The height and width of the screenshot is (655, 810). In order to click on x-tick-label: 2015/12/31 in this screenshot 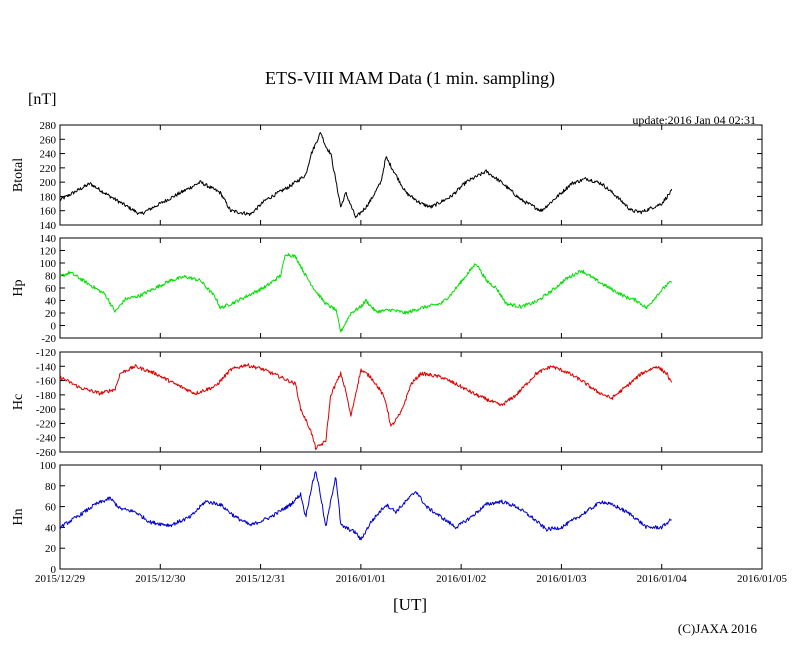, I will do `click(261, 579)`.